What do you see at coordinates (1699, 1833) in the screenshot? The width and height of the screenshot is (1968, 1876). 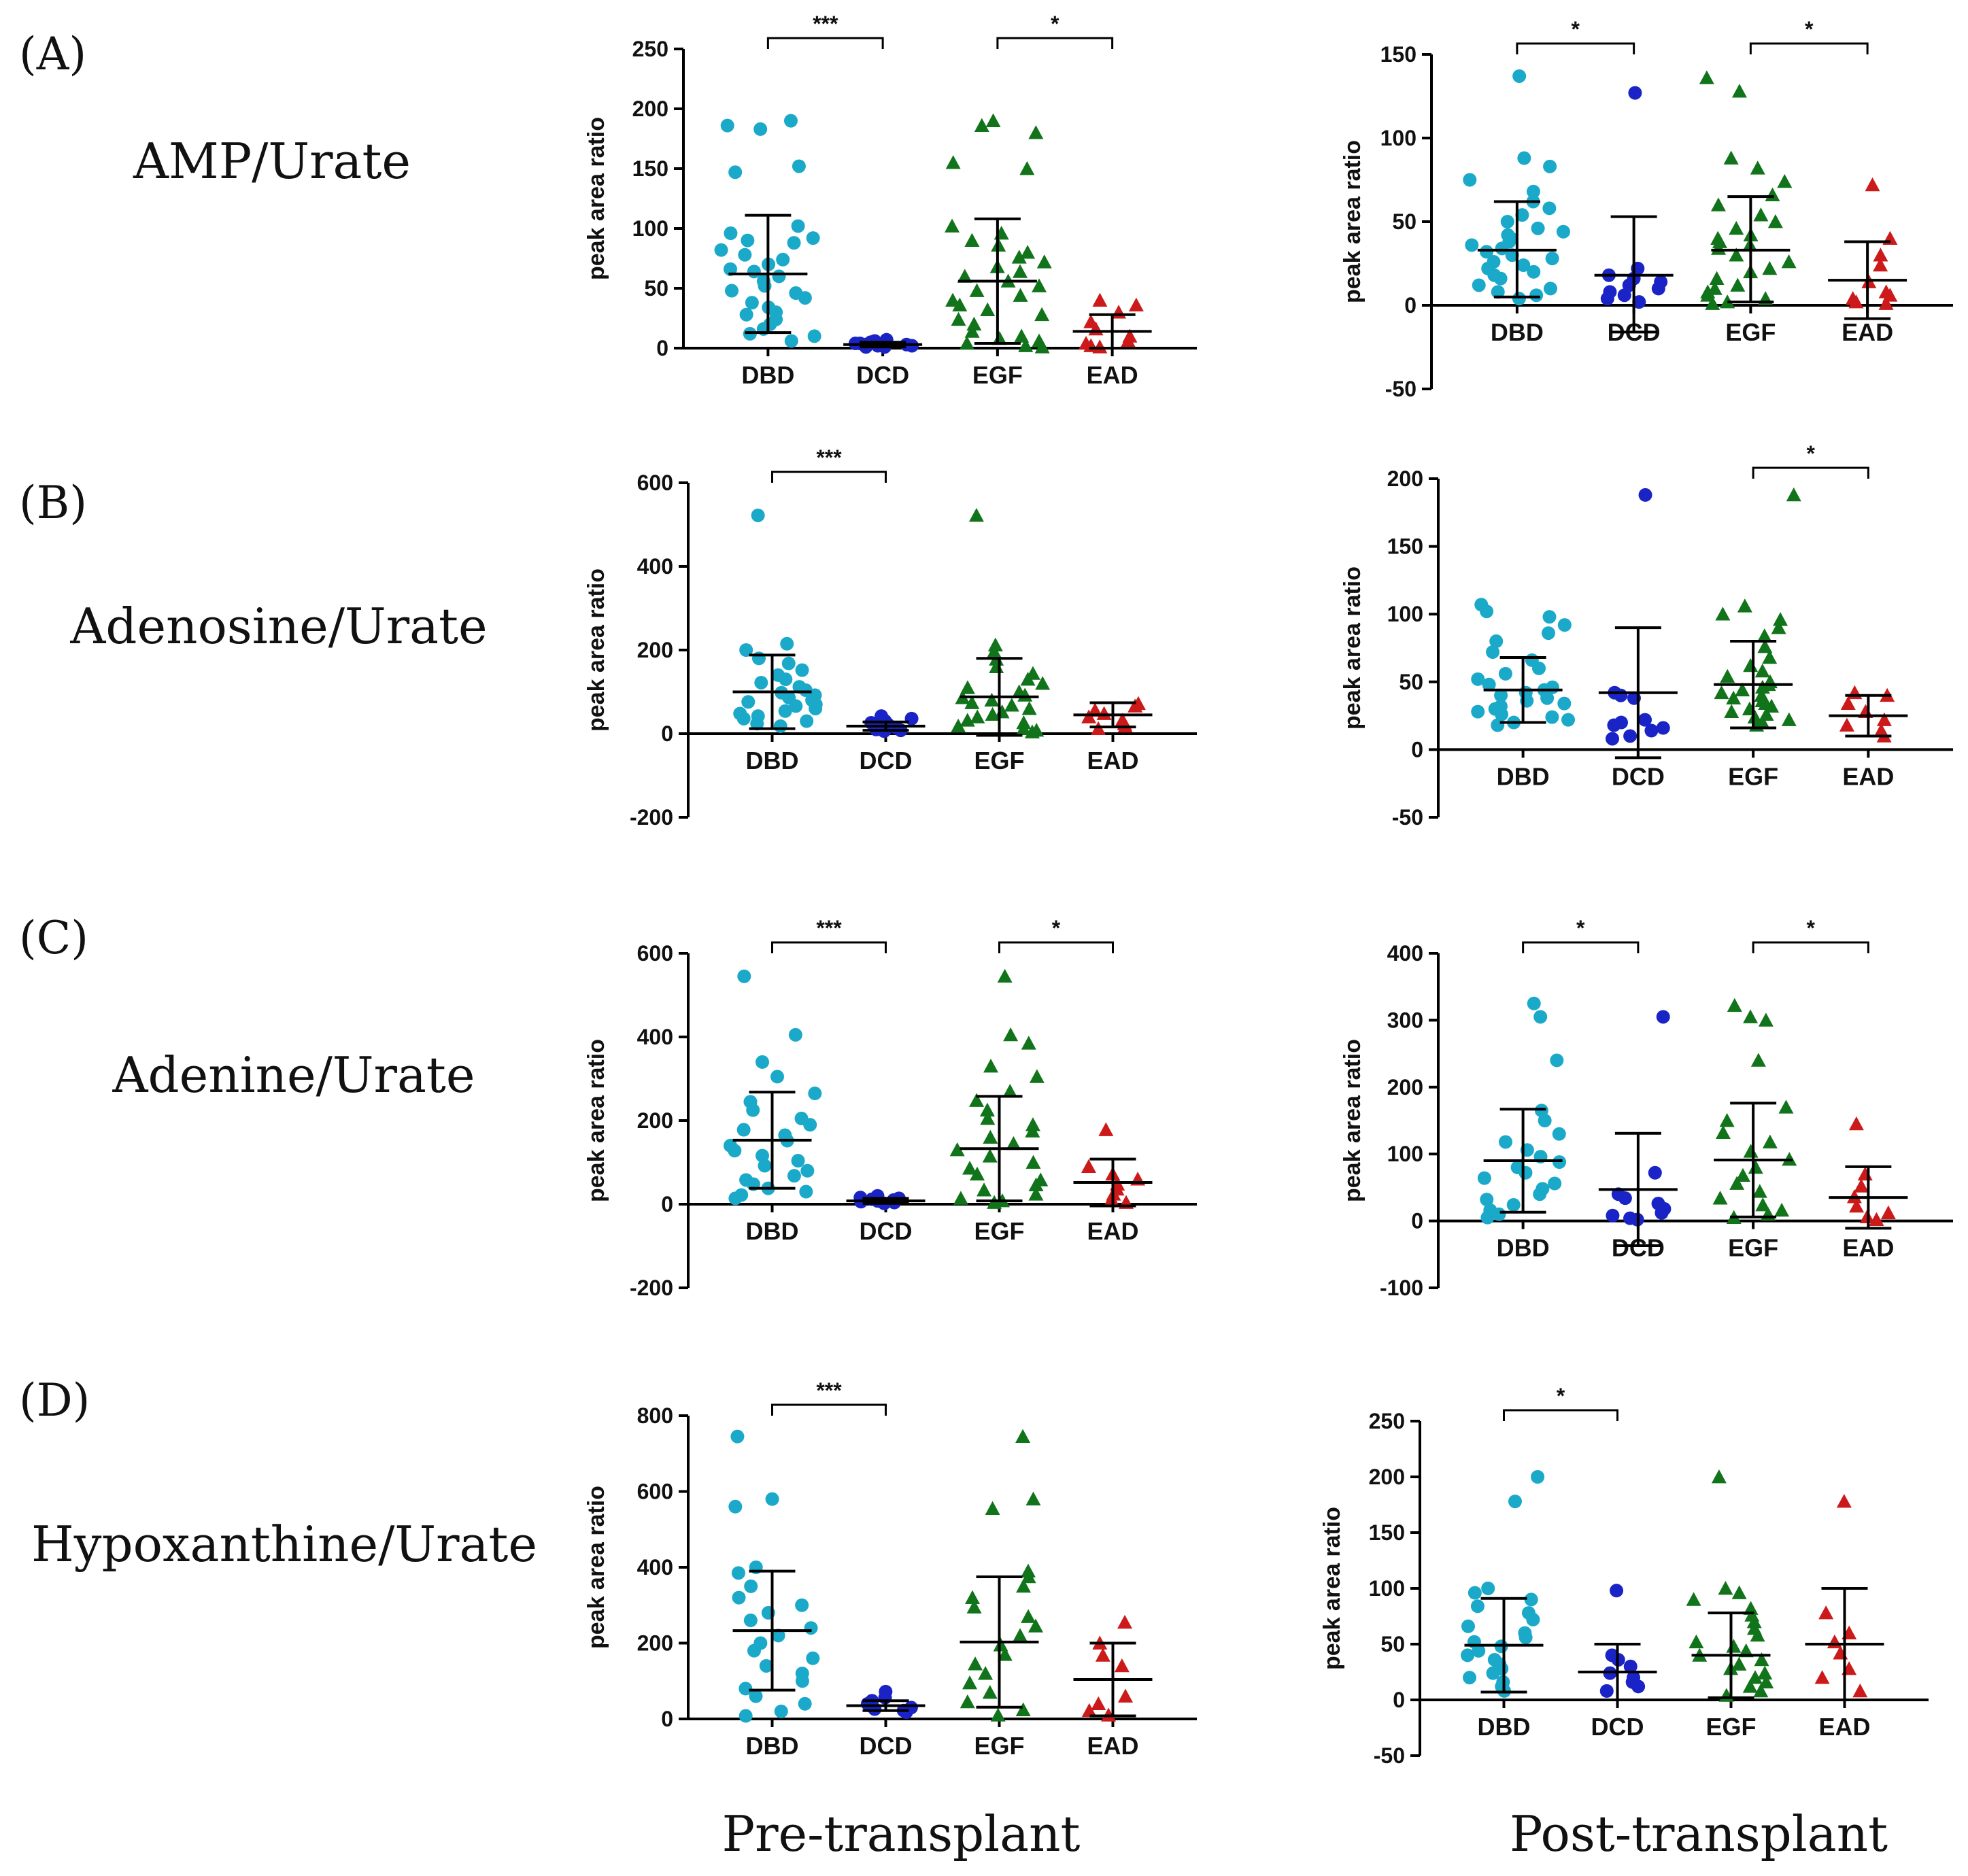 I see `column-label-post-transplant: Post-transplant` at bounding box center [1699, 1833].